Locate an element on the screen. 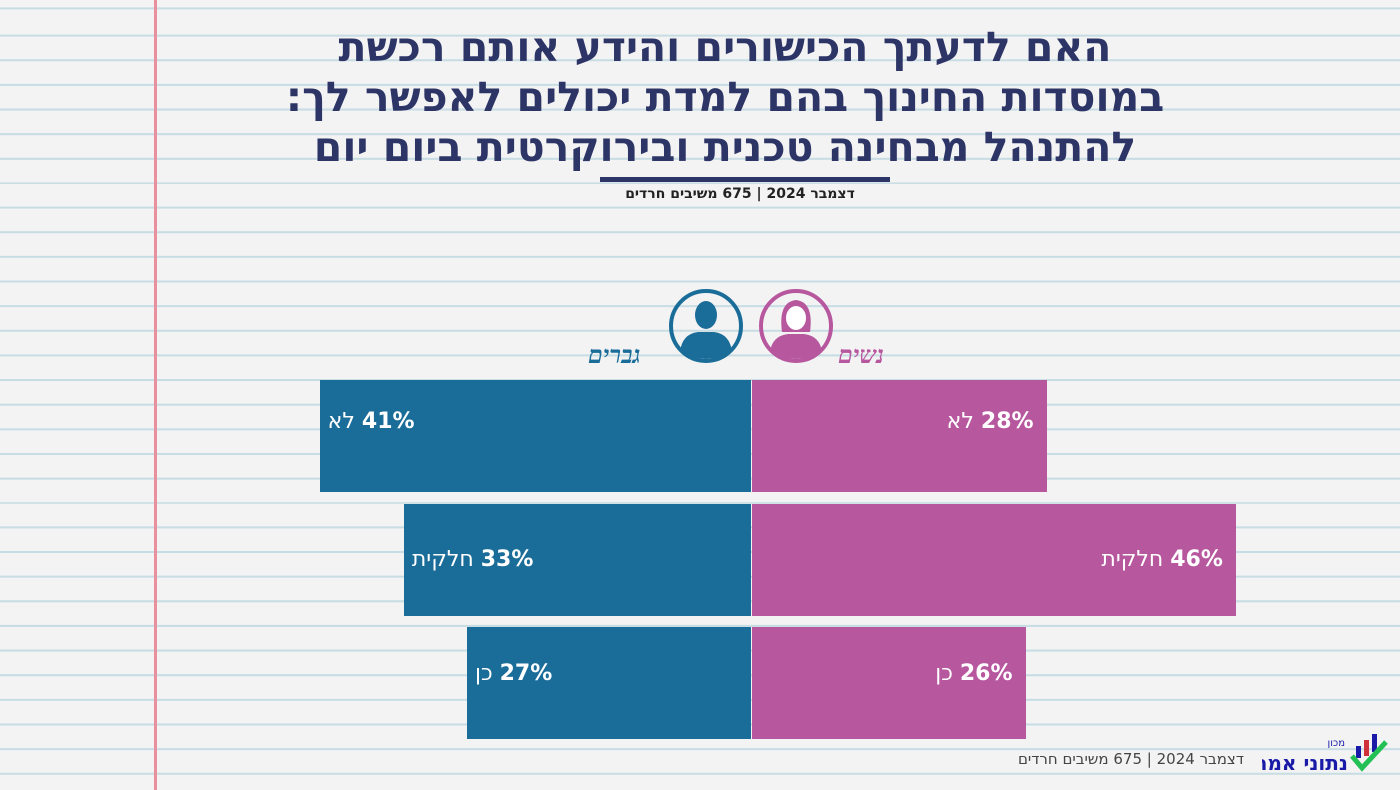 The width and height of the screenshot is (1400, 790). data-label: 26% כן is located at coordinates (974, 673).